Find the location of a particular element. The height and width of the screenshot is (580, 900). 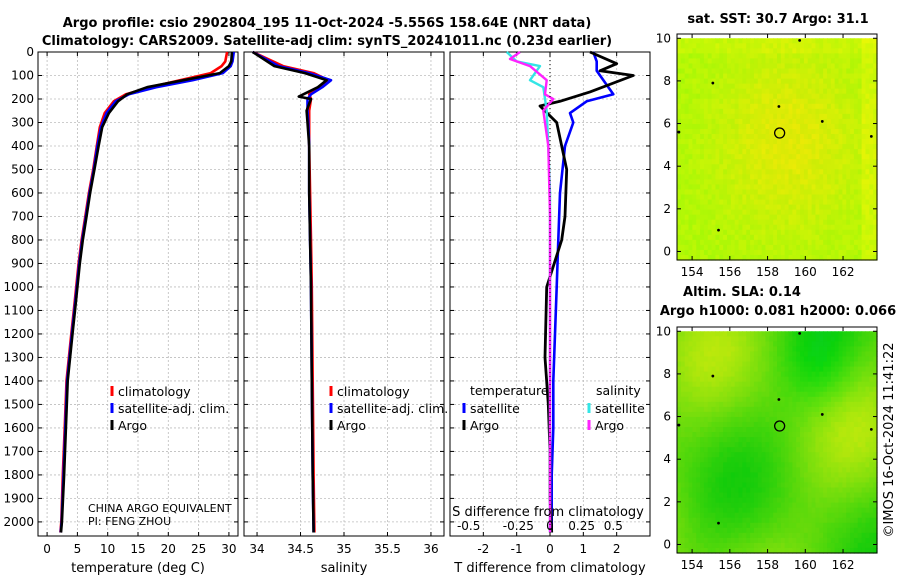

legend-label: satellite is located at coordinates (620, 408).